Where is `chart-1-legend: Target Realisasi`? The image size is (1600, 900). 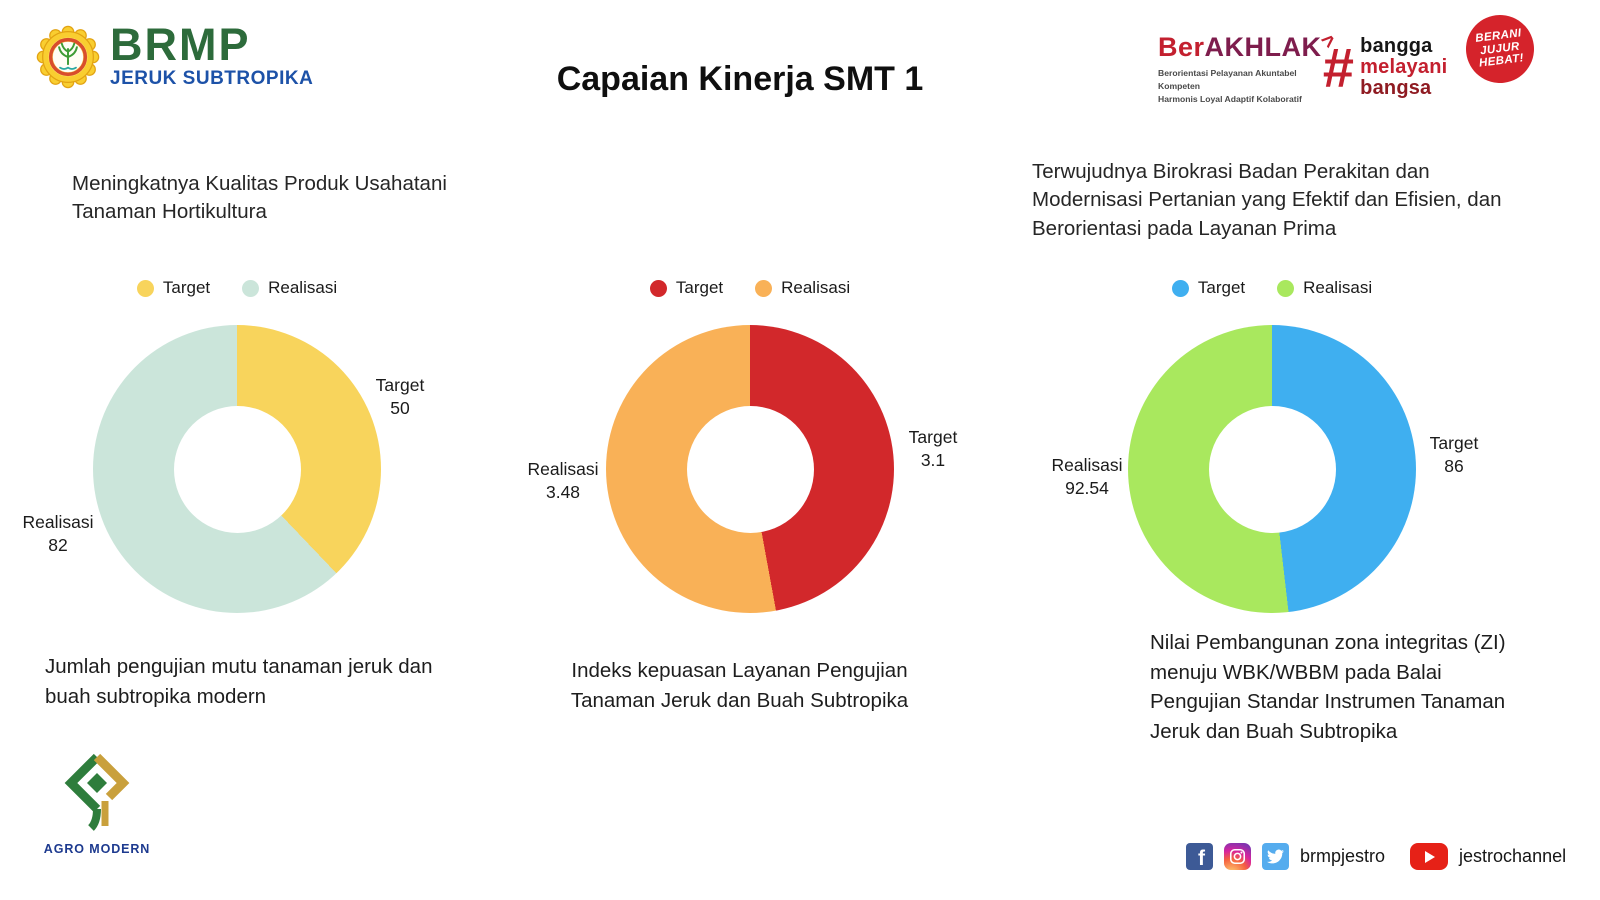
chart-1-legend: Target Realisasi is located at coordinates (237, 288).